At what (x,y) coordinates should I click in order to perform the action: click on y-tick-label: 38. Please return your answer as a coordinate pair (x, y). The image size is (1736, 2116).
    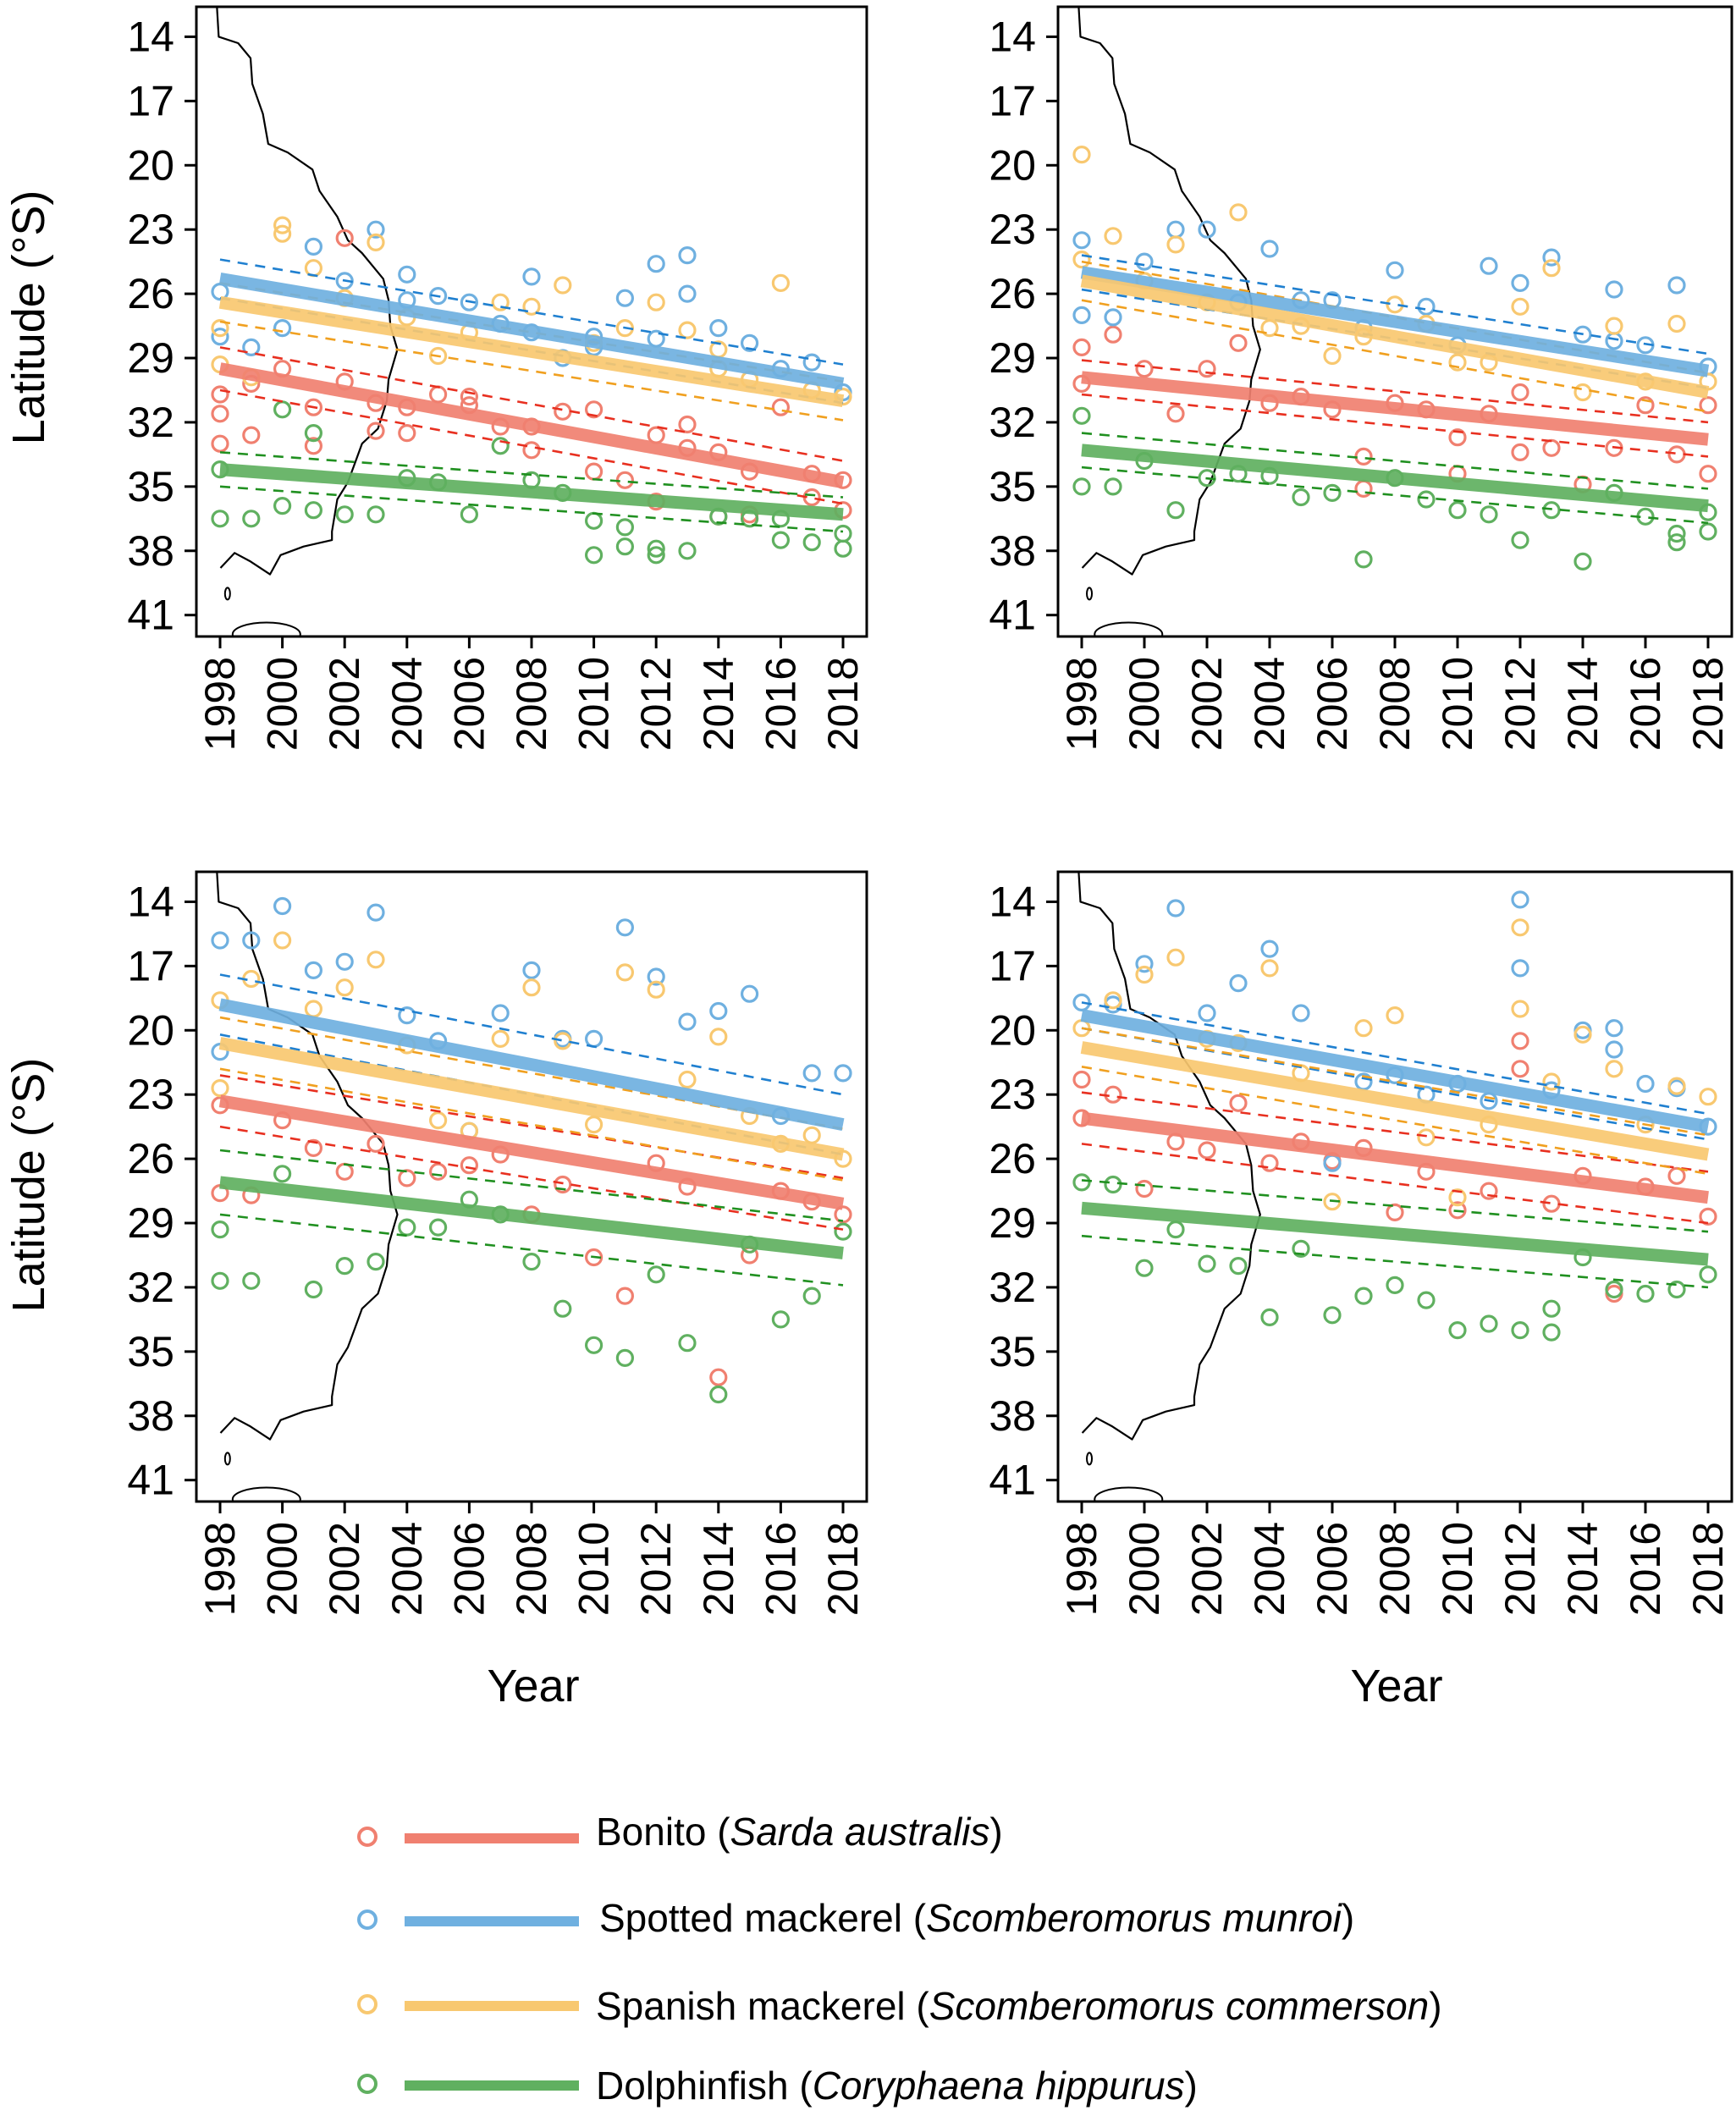
    Looking at the image, I should click on (150, 551).